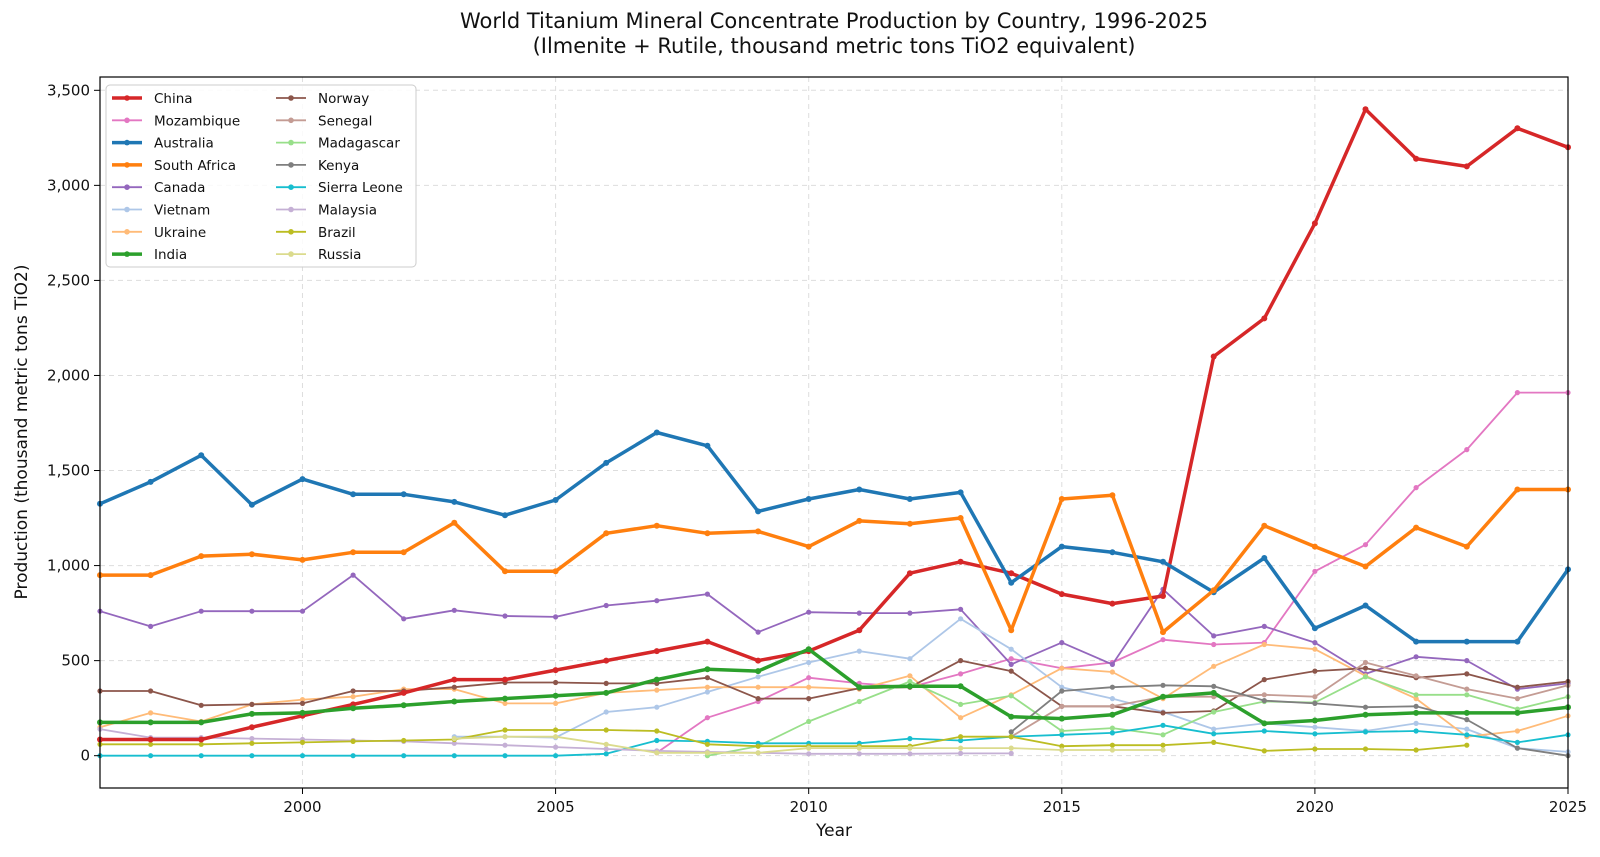  Describe the element at coordinates (68, 185) in the screenshot. I see `y-tick-label: 3,000` at that location.